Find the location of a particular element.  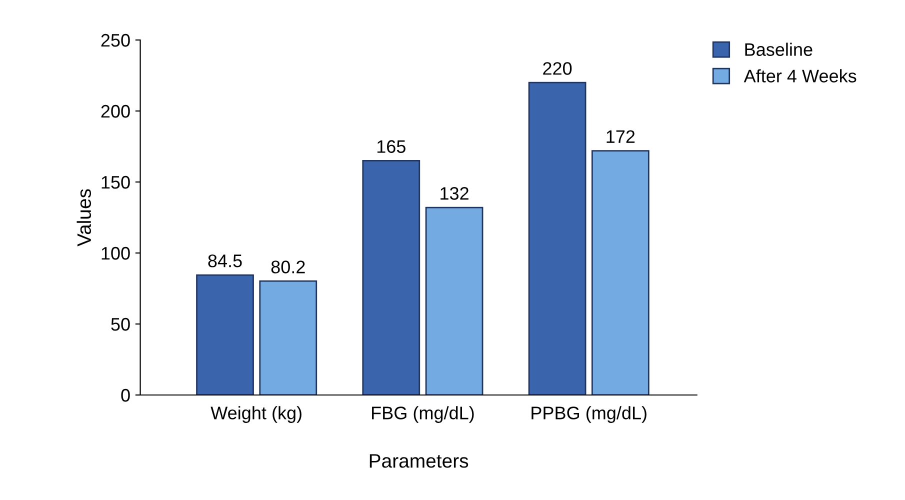

data-label: 165 is located at coordinates (391, 146).